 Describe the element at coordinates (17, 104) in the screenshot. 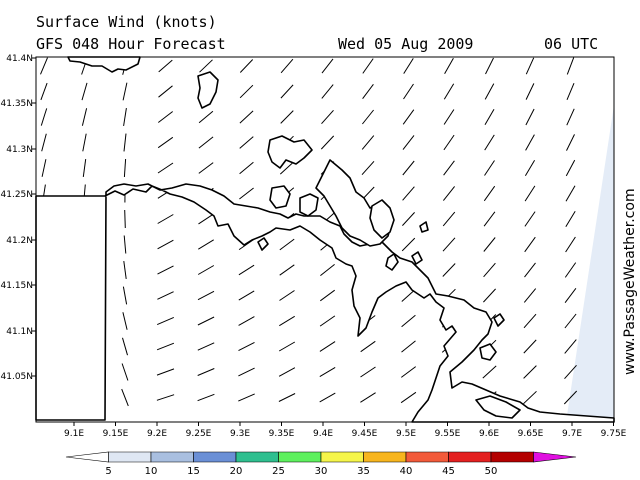

I see `lat-label: 41.35N` at that location.